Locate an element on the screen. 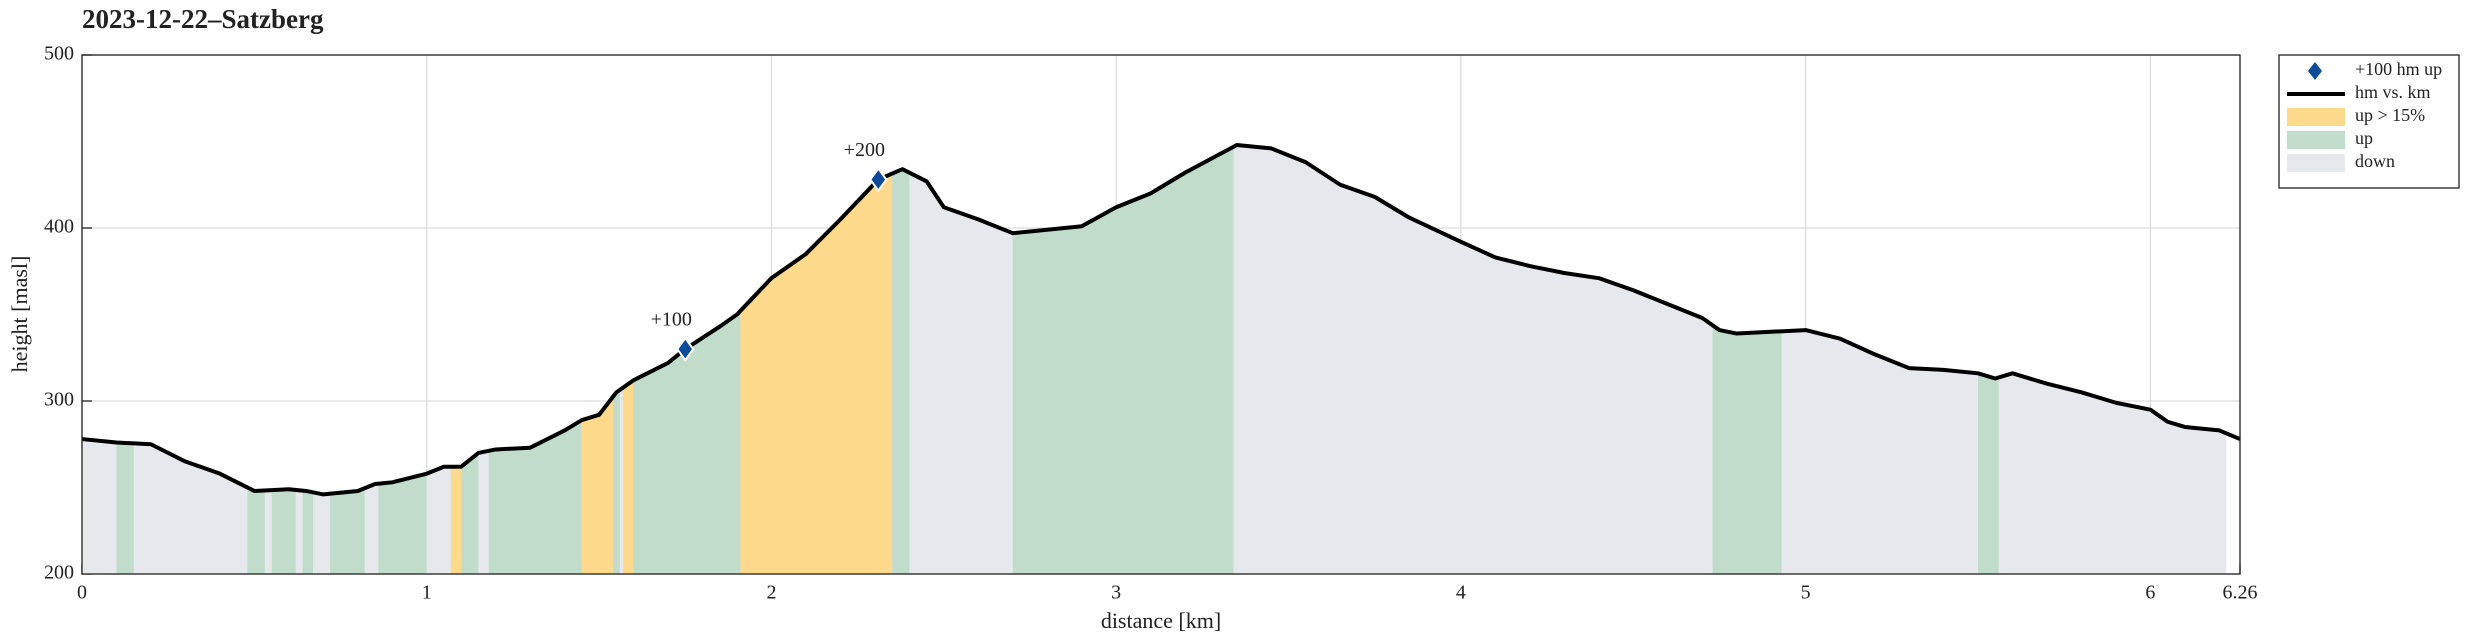 This screenshot has width=2468, height=643. legend-label: up > 15% is located at coordinates (2390, 115).